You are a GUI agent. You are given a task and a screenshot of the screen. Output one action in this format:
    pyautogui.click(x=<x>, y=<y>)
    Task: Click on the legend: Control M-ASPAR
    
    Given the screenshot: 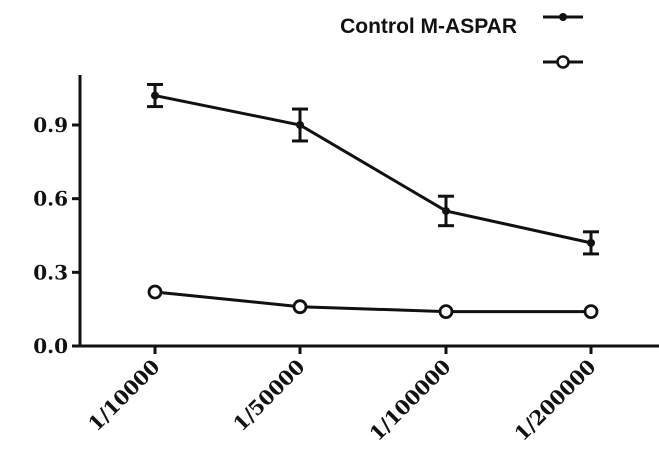 What is the action you would take?
    pyautogui.click(x=461, y=41)
    